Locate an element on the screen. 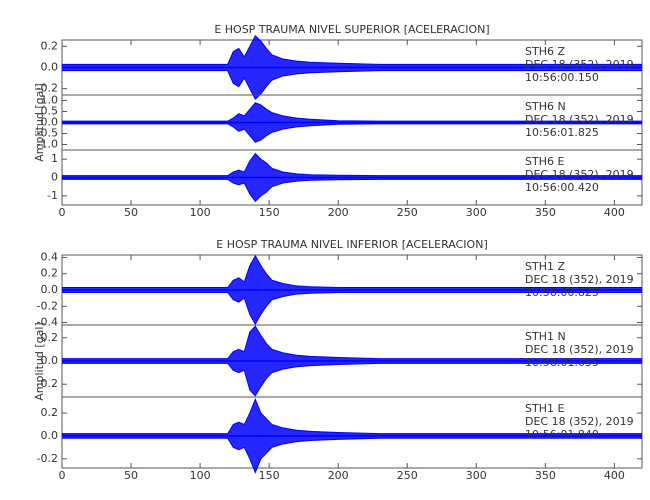  y-tick-label: 0 is located at coordinates (54, 177).